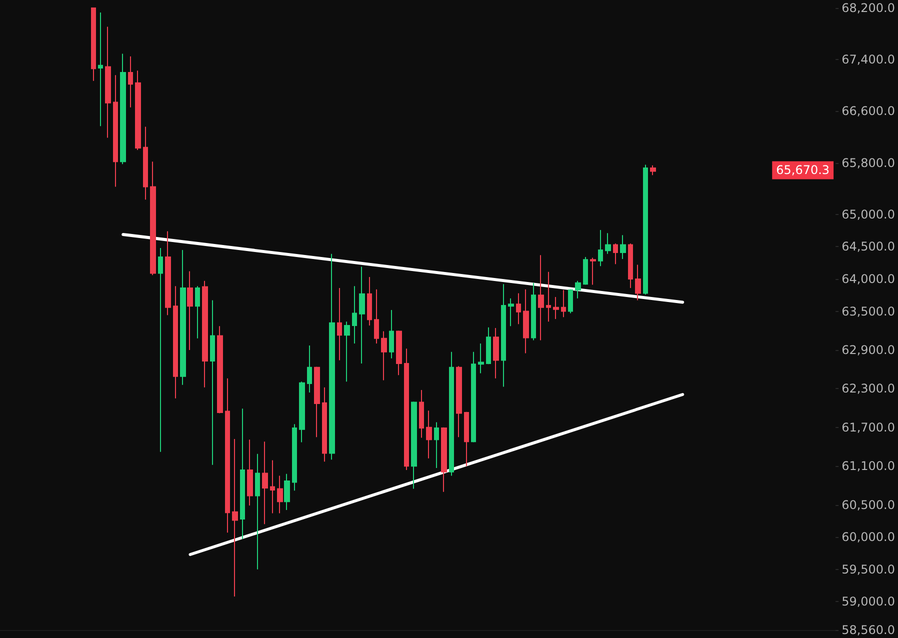  I want to click on y-tick-label: 64,000.0, so click(868, 279).